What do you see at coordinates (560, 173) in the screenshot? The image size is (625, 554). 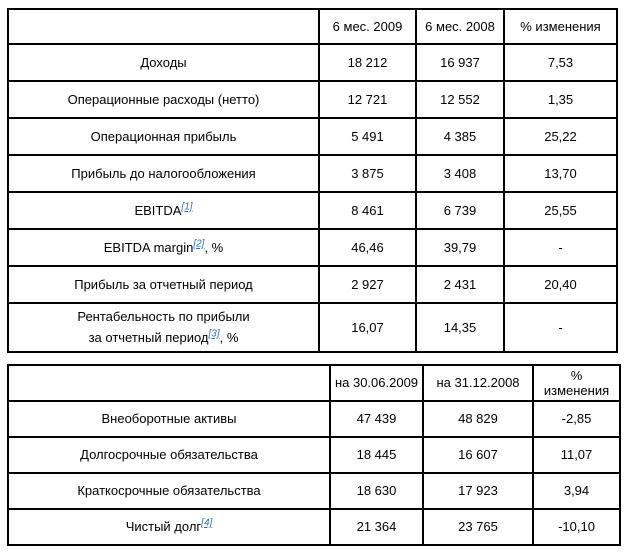 I see `value-cell: 13,70` at bounding box center [560, 173].